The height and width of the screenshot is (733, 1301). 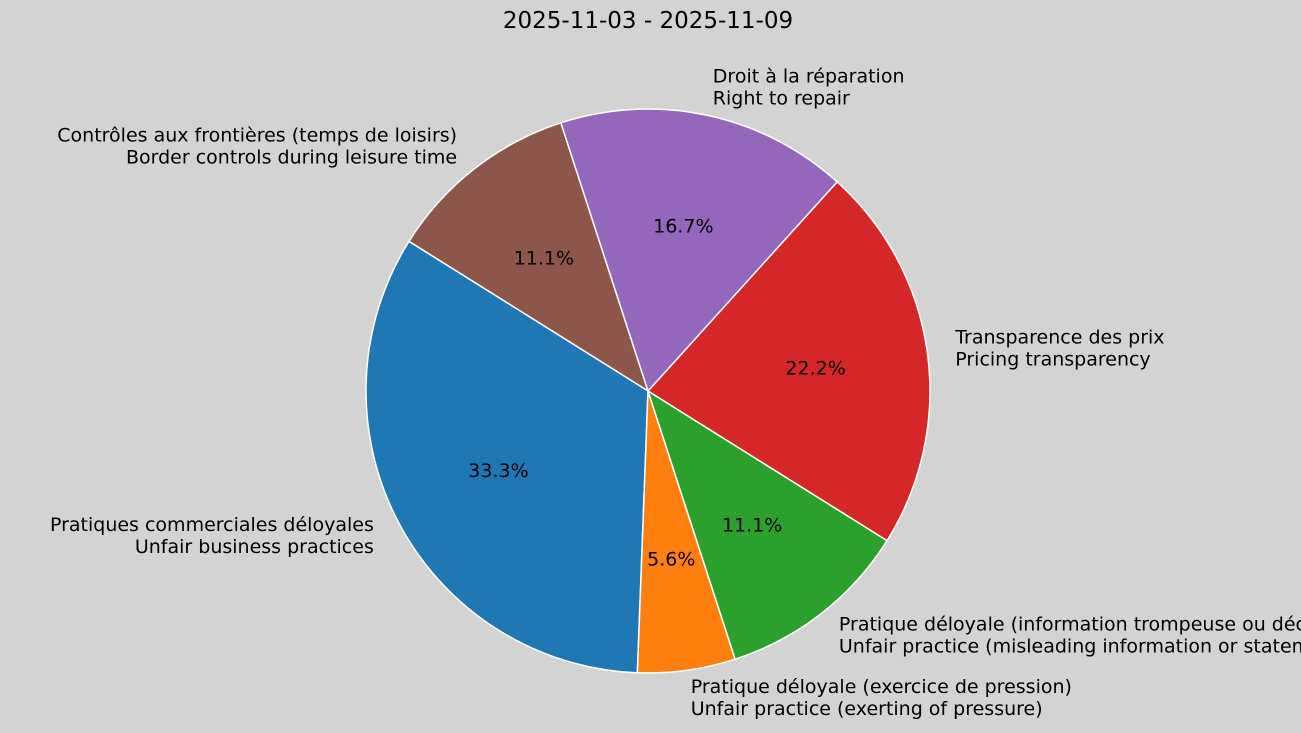 I want to click on slice-label-en: Unfair practice (exerting of pressure), so click(x=867, y=709).